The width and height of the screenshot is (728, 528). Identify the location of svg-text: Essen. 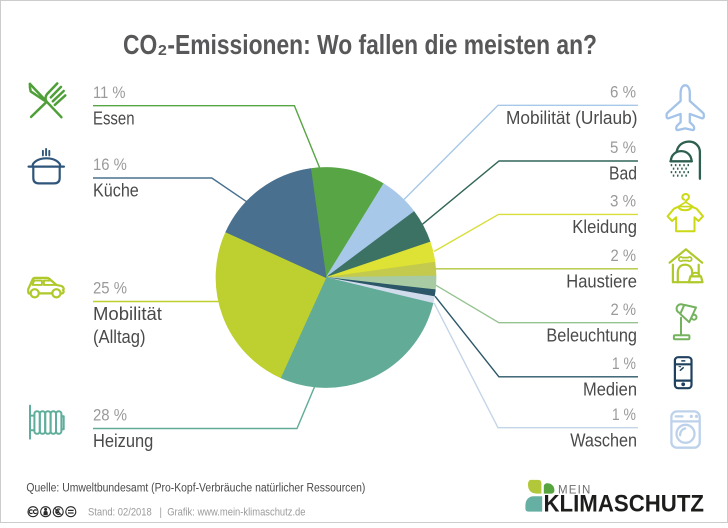
(114, 118).